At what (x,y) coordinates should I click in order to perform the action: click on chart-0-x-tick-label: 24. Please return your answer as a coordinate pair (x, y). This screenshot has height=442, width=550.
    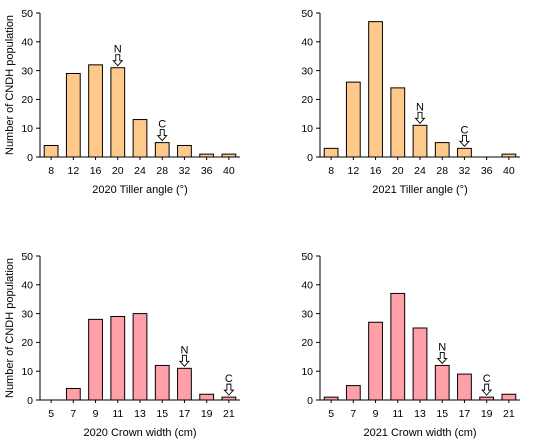
    Looking at the image, I should click on (140, 171).